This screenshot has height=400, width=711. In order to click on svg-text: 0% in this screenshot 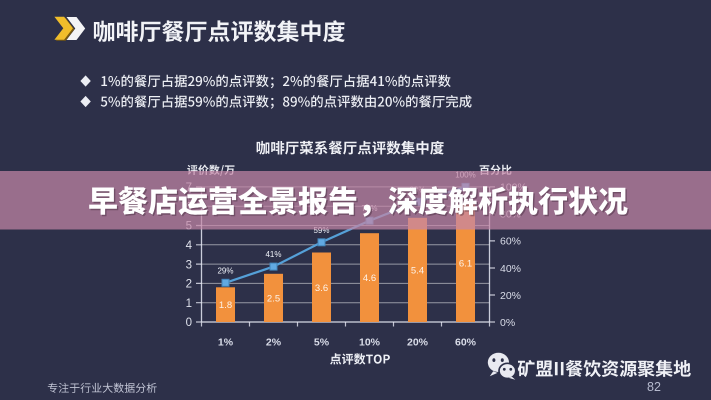, I will do `click(507, 323)`.